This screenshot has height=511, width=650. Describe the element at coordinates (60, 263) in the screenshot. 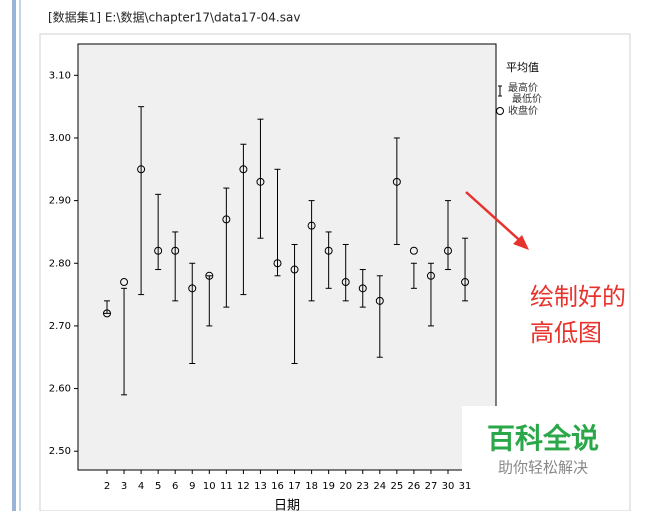

I see `y-tick-label: 2.80` at that location.